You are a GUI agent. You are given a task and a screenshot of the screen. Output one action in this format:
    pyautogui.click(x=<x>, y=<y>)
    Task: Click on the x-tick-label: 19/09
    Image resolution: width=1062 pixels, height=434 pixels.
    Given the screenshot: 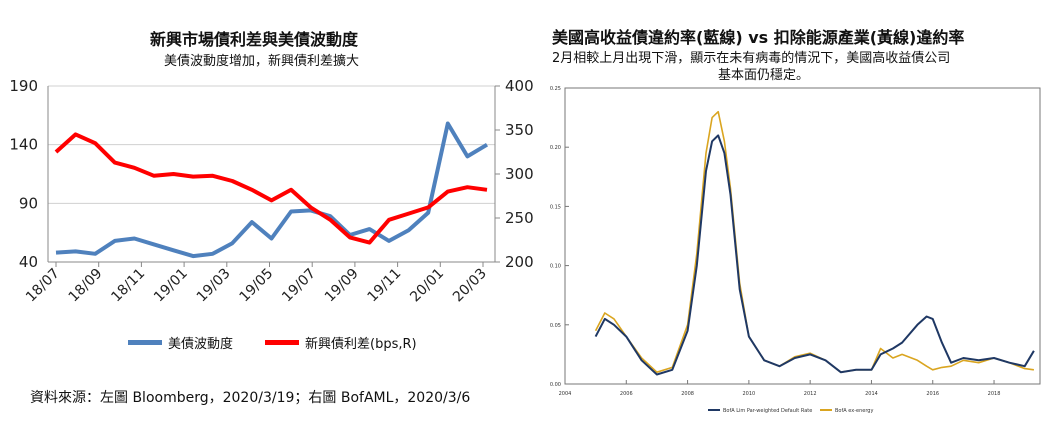 What is the action you would take?
    pyautogui.click(x=342, y=286)
    